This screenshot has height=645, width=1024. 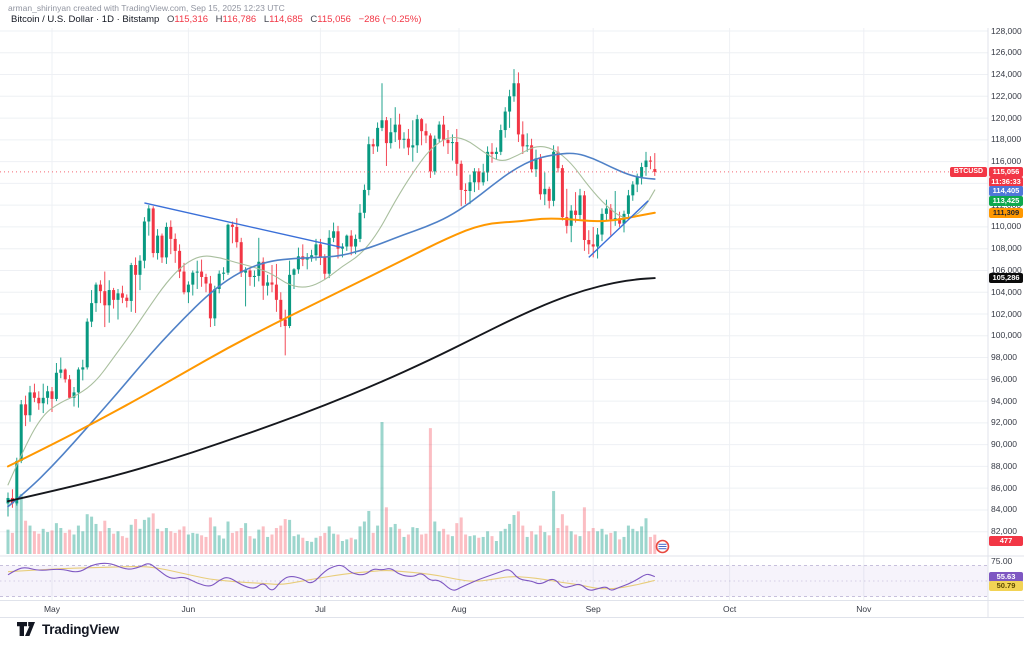 I want to click on time-axis-label-nov: Nov, so click(x=864, y=609).